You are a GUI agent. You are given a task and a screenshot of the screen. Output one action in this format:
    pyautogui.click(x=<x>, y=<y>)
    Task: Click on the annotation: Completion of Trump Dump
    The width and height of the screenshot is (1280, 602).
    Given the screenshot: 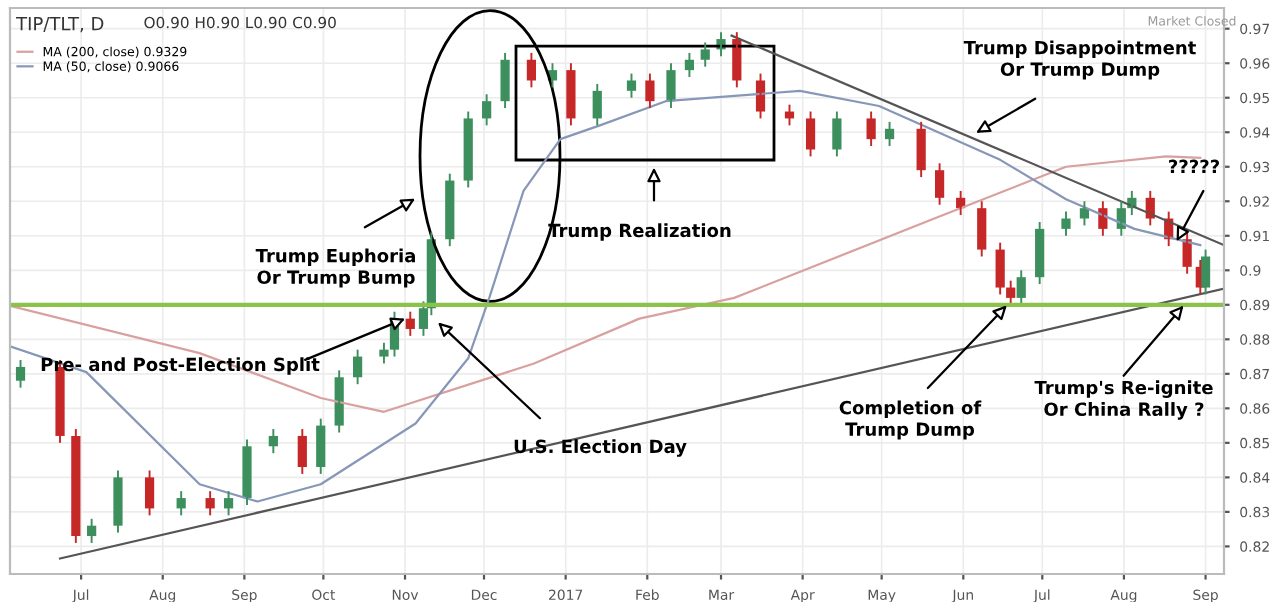 What is the action you would take?
    pyautogui.click(x=910, y=420)
    